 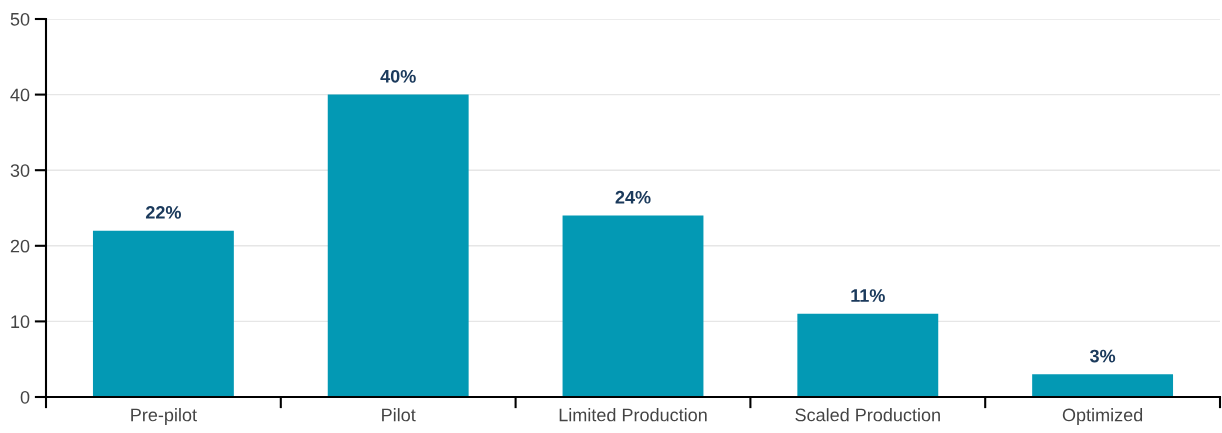 I want to click on y-tick-label: 10, so click(x=20, y=322).